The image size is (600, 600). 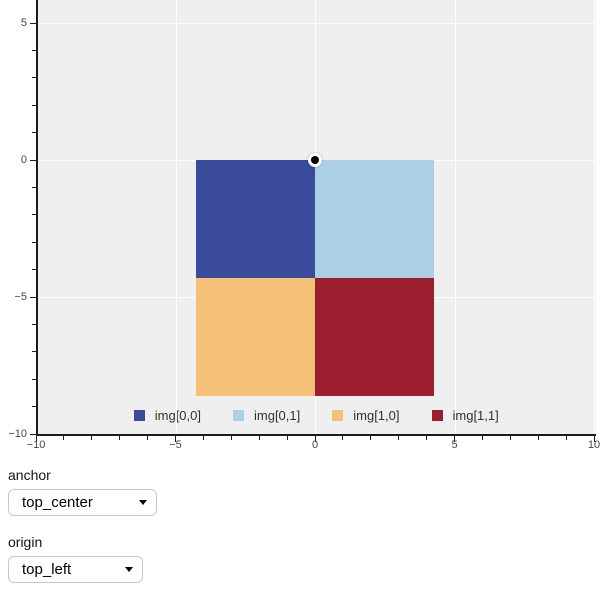 I want to click on legend-item: img[1,1], so click(x=465, y=415).